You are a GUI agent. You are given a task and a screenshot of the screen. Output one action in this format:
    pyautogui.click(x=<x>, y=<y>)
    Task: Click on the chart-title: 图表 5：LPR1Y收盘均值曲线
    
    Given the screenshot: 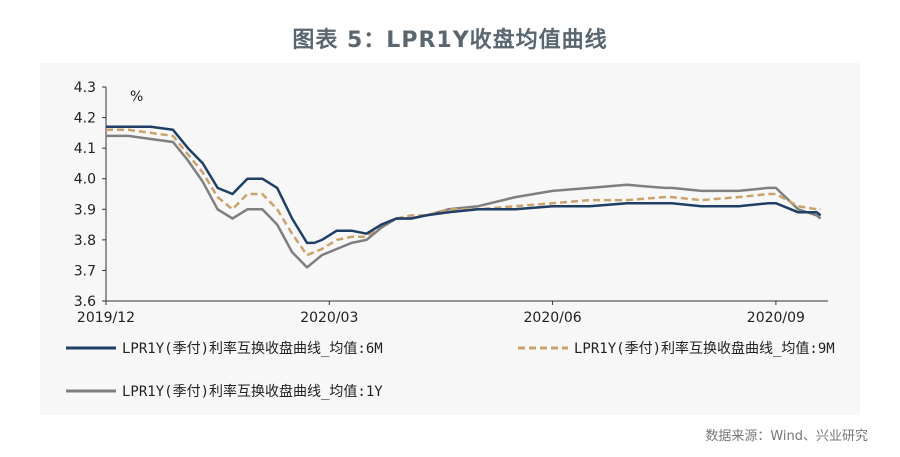 What is the action you would take?
    pyautogui.click(x=450, y=40)
    